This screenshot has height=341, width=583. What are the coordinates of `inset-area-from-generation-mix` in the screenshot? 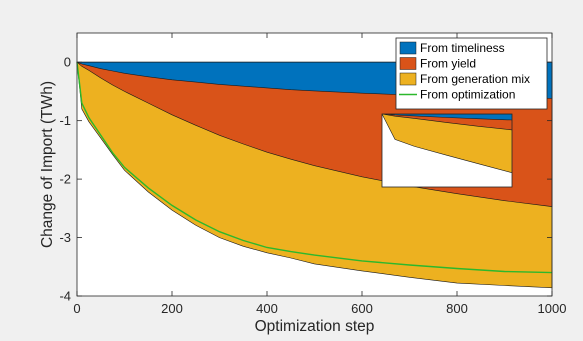 It's located at (447, 144).